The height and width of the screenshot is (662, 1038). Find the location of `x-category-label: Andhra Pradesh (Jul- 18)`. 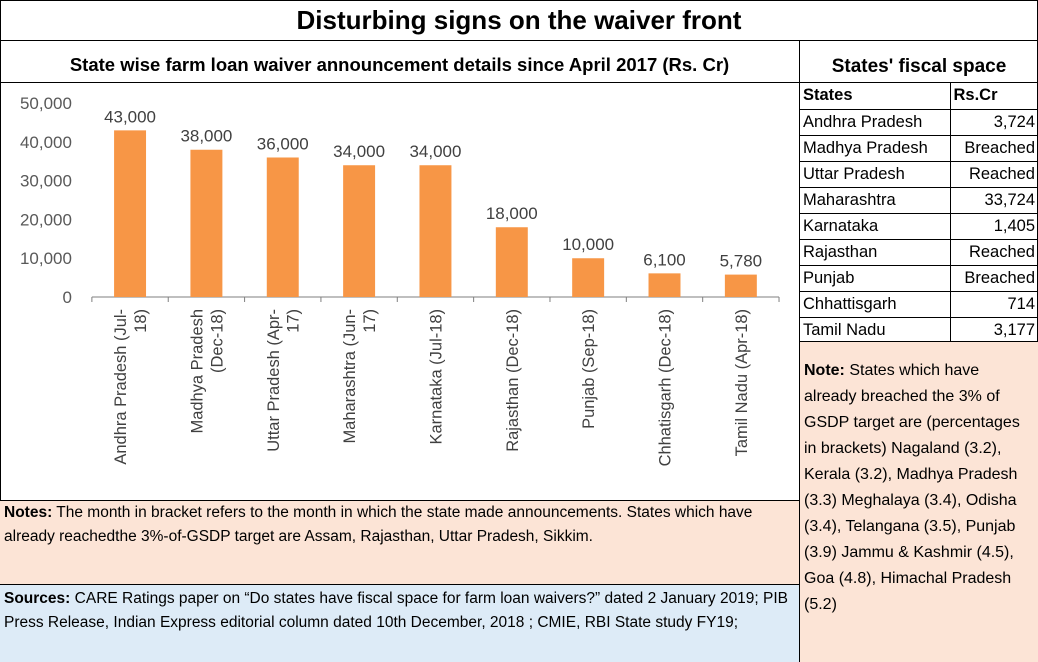

x-category-label: Andhra Pradesh (Jul- 18) is located at coordinates (131, 387).